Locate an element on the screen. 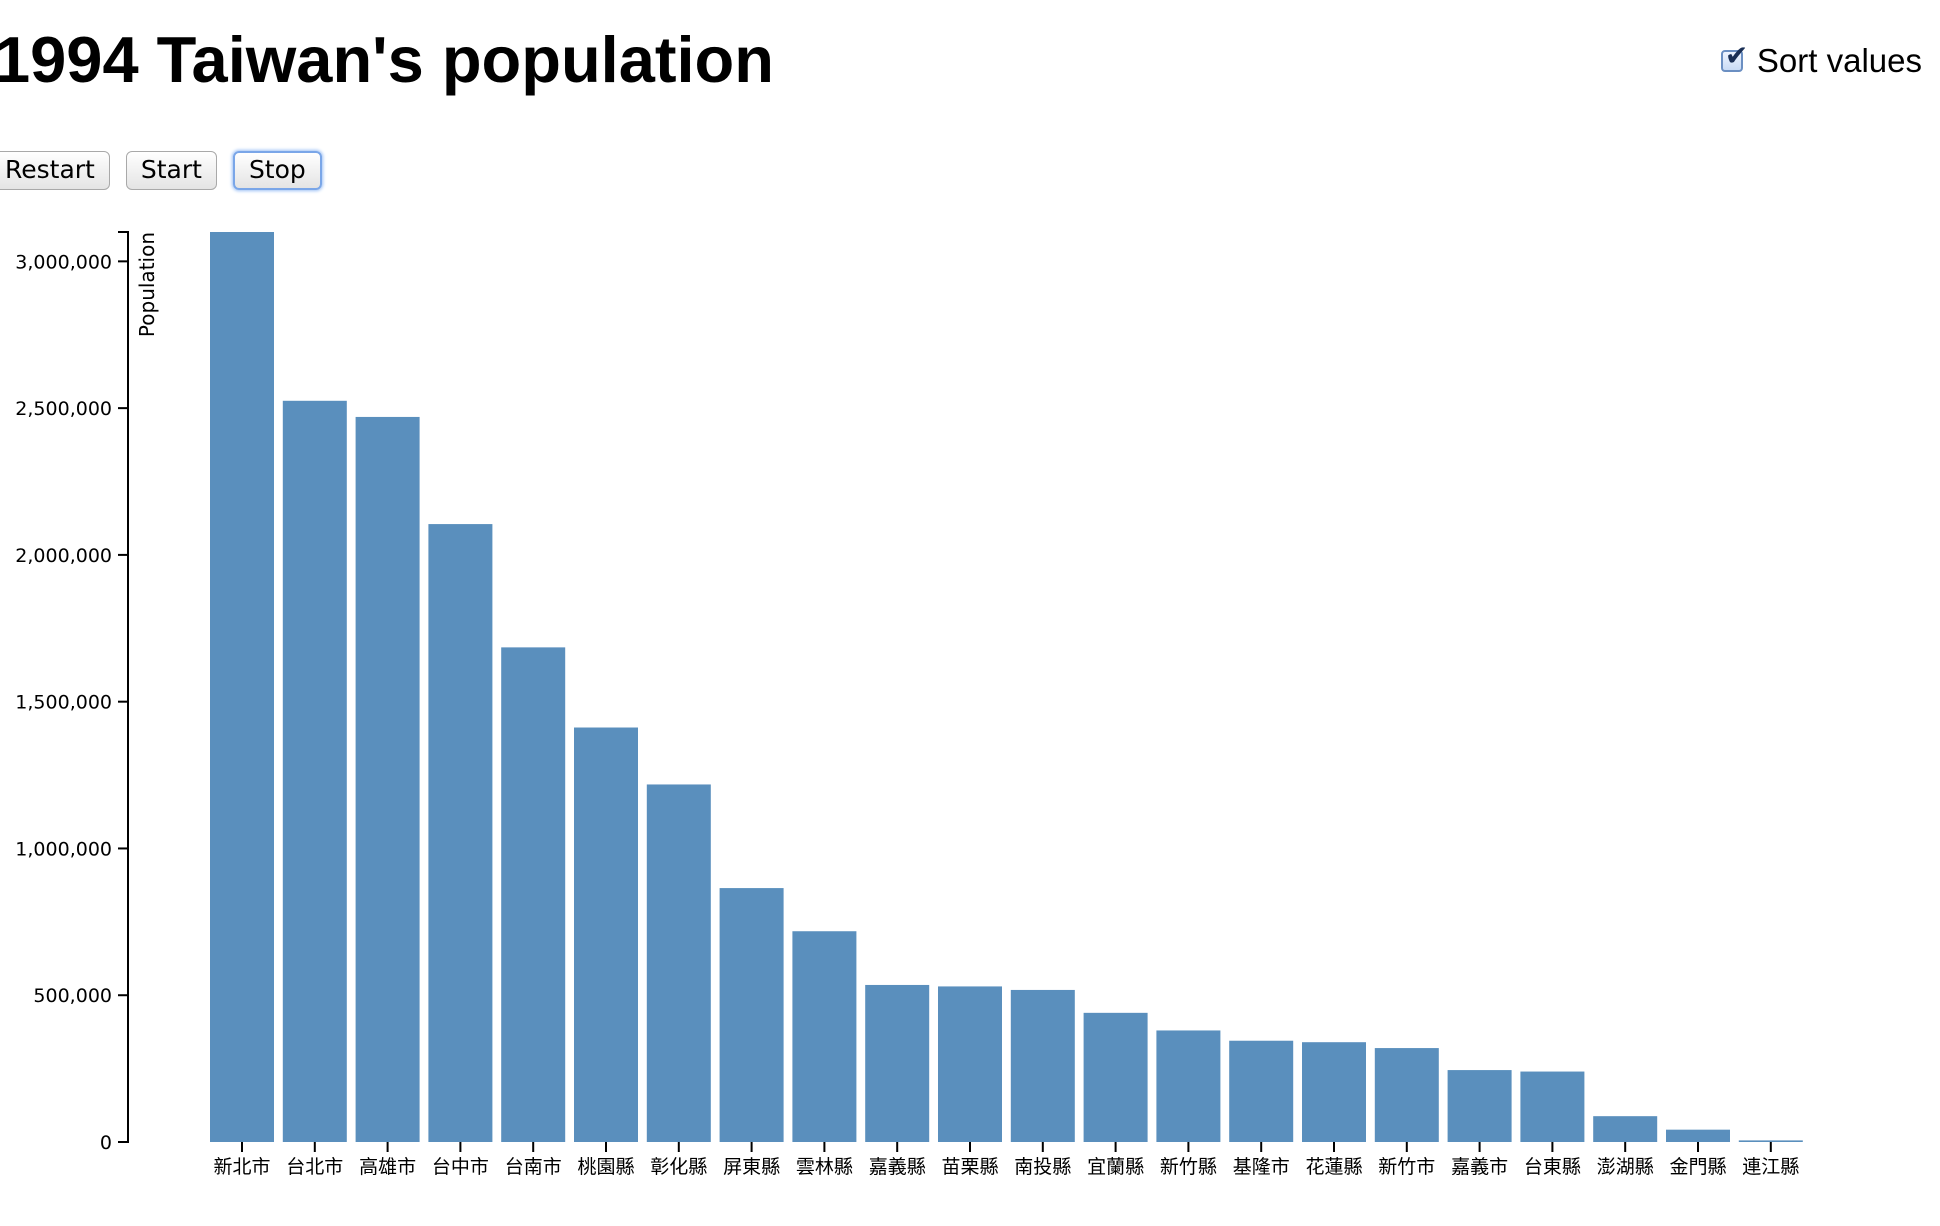 Image resolution: width=1940 pixels, height=1226 pixels. y-tick-label: 3,000,000 is located at coordinates (63, 262).